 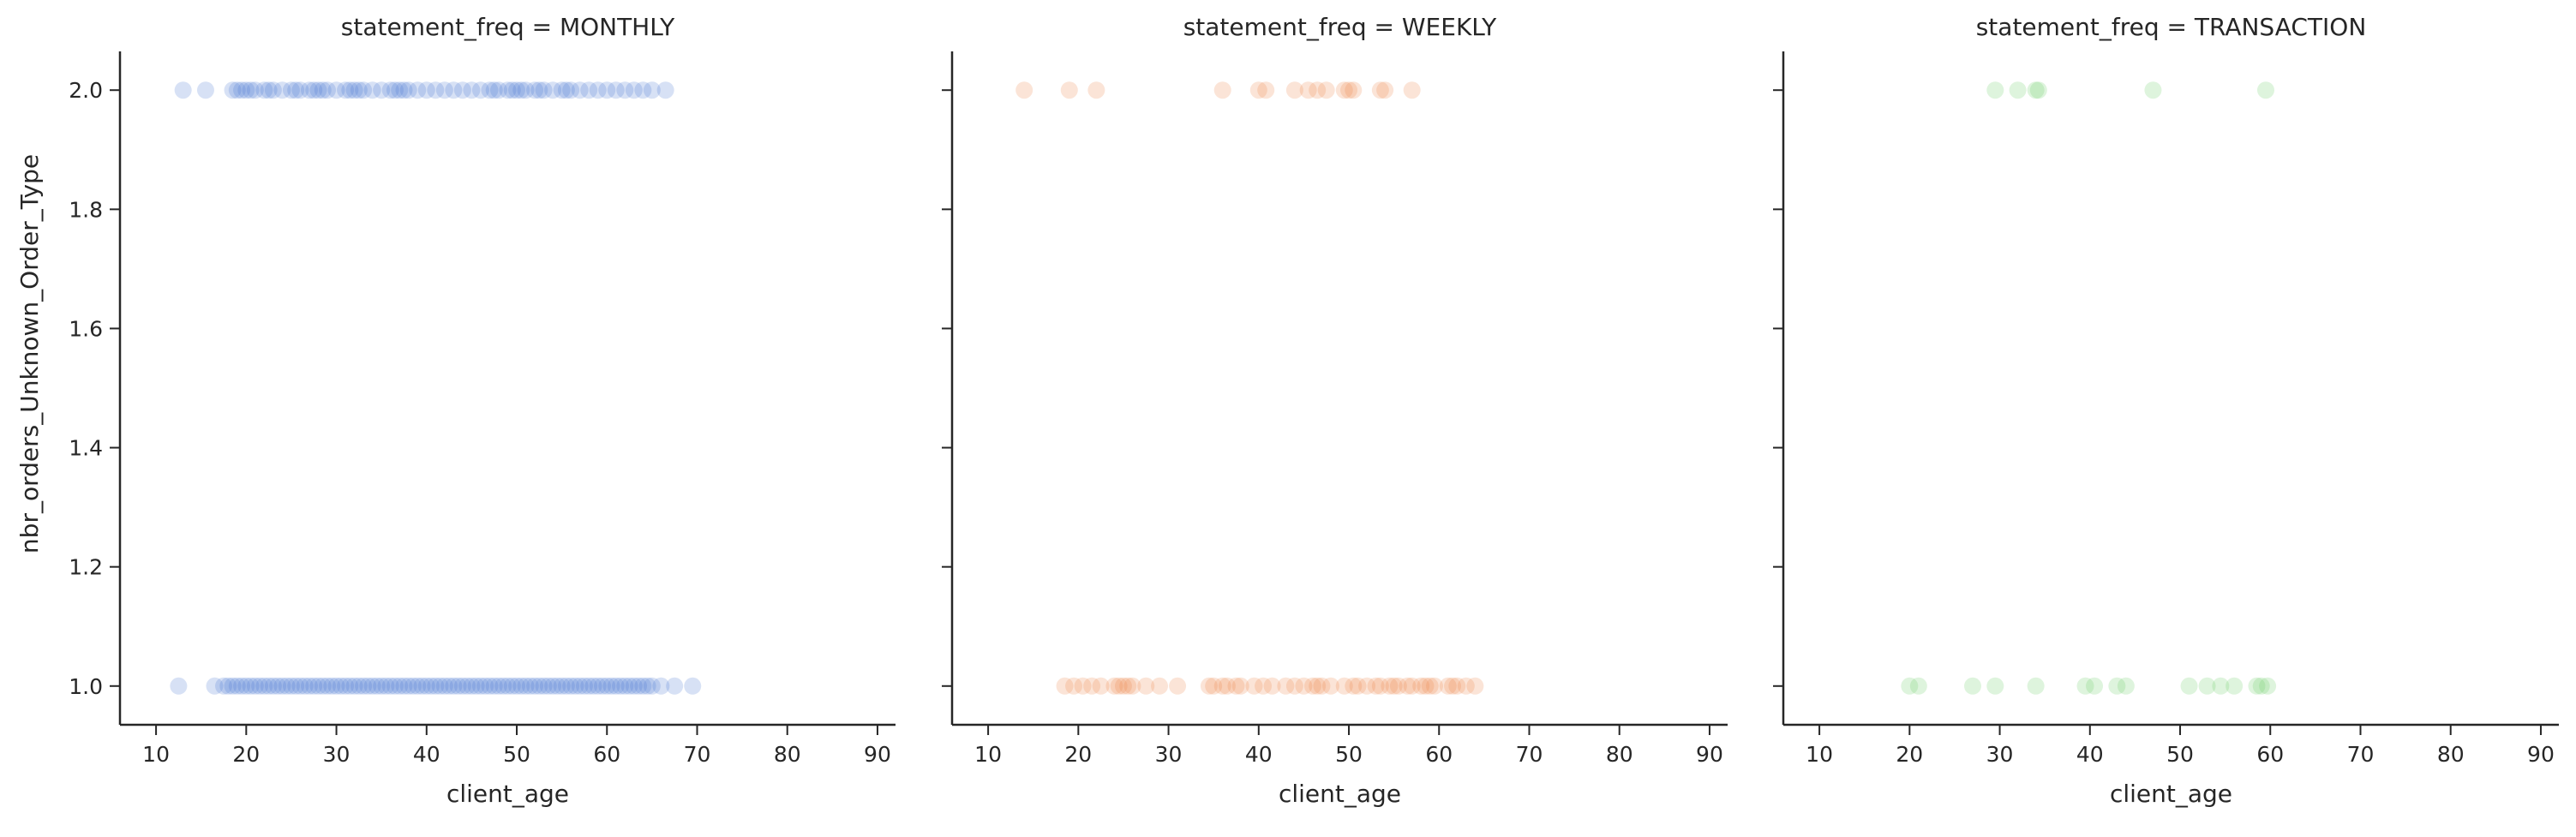 I want to click on x-tick-label: 60, so click(x=606, y=755).